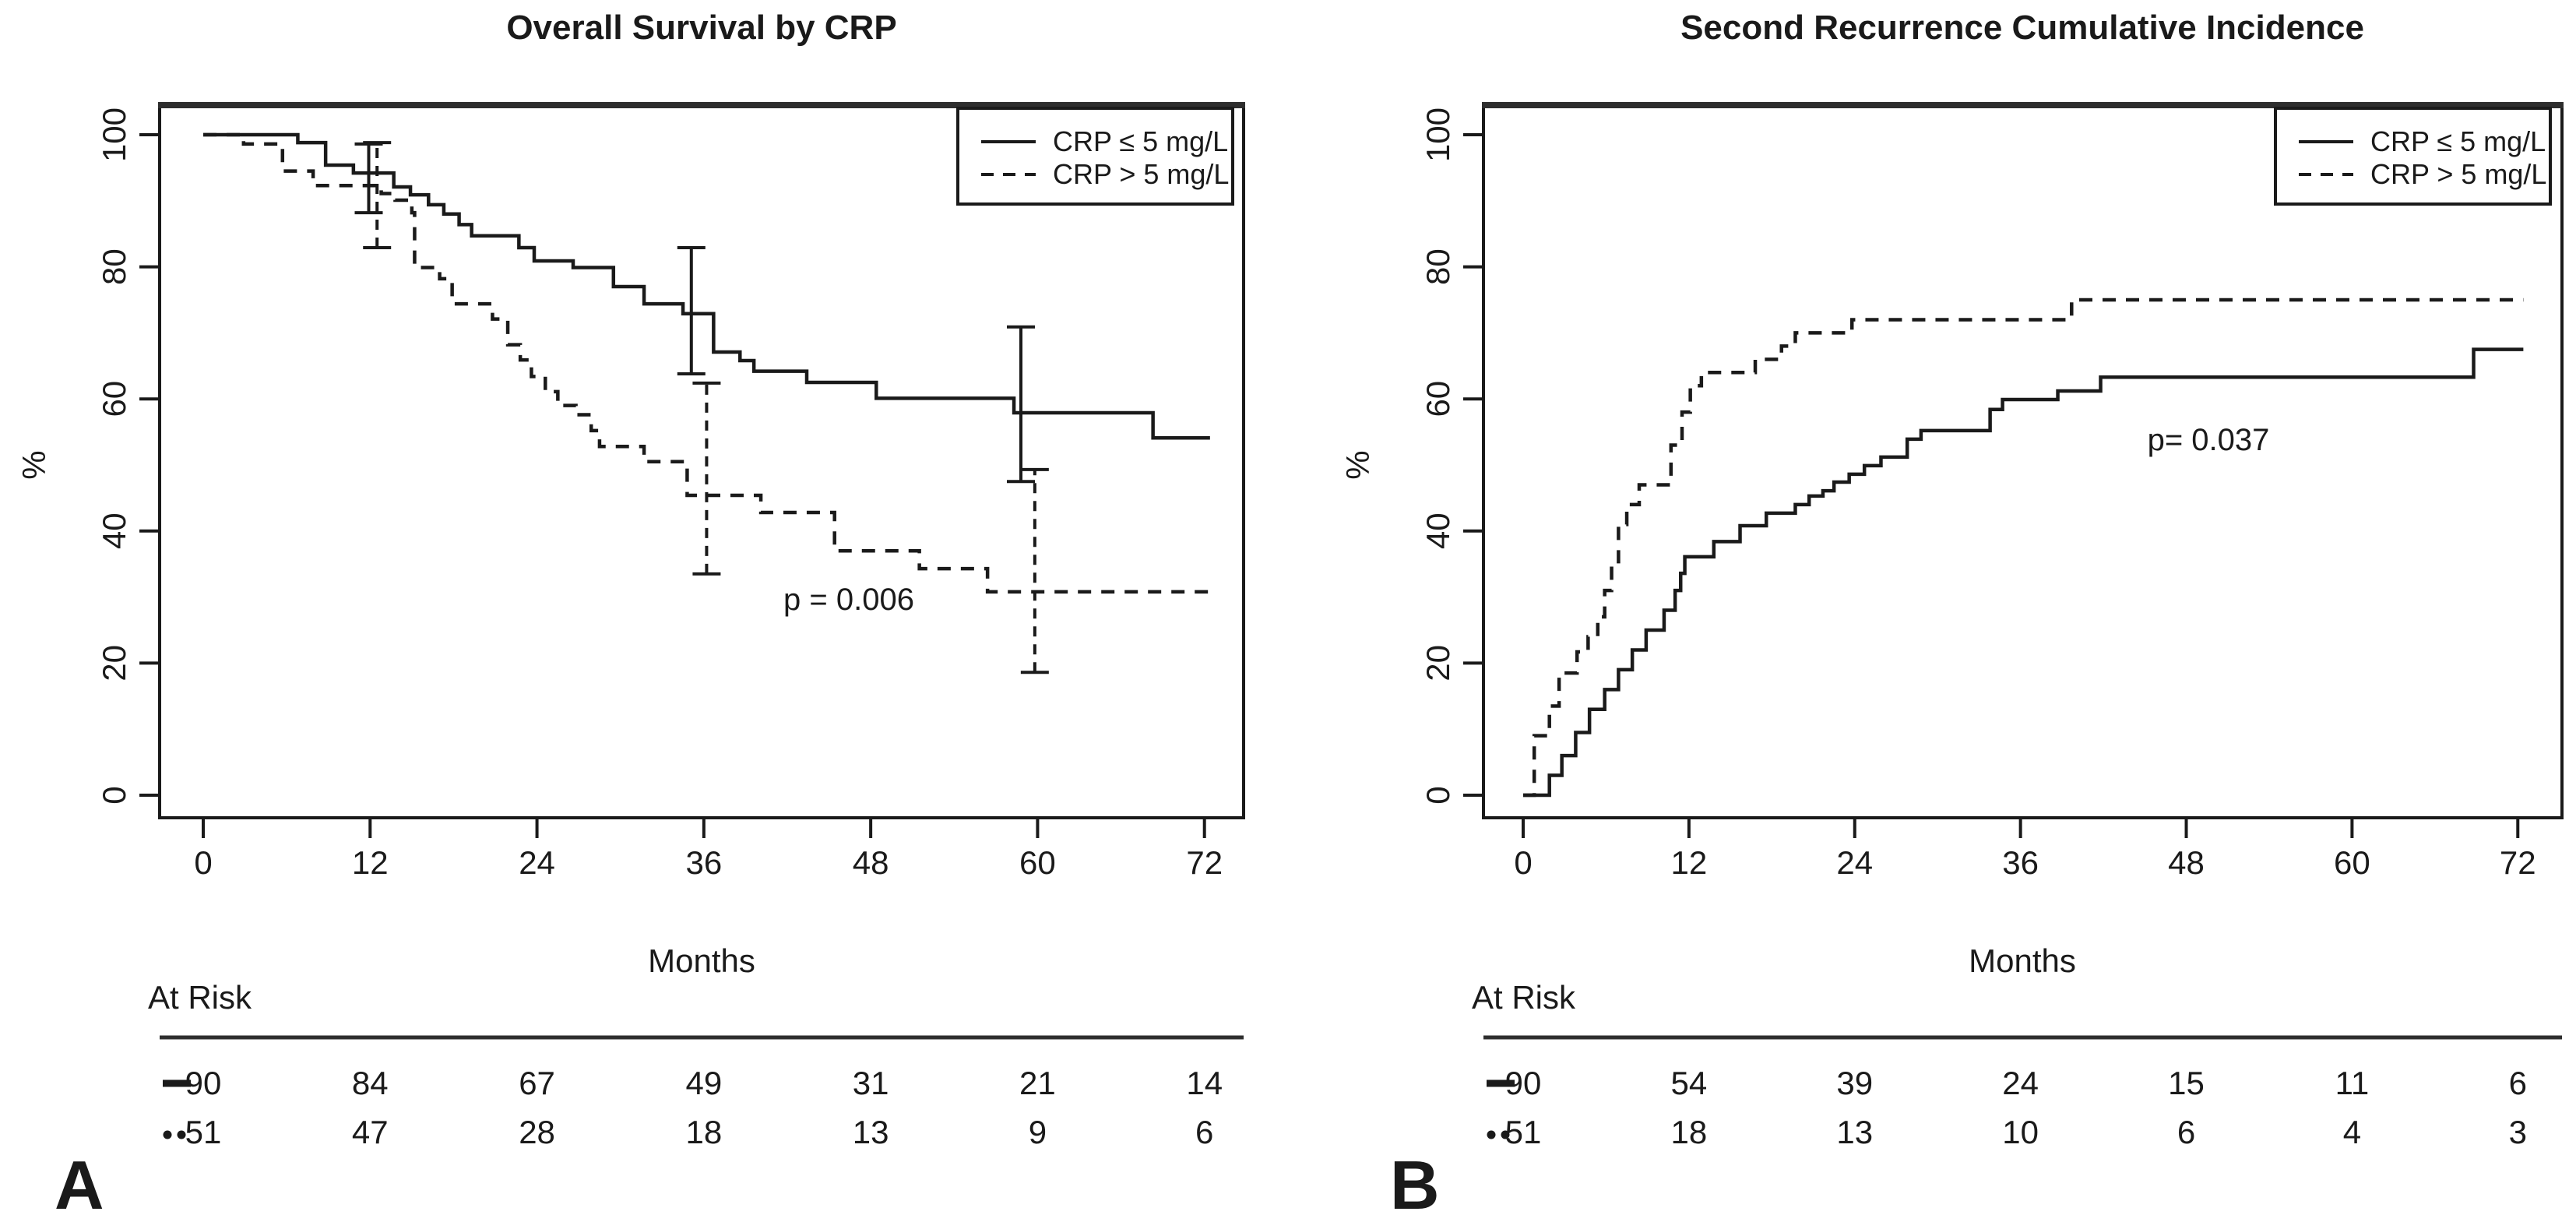 The image size is (2576, 1222). I want to click on panel-a-p-value: p = 0.006, so click(848, 600).